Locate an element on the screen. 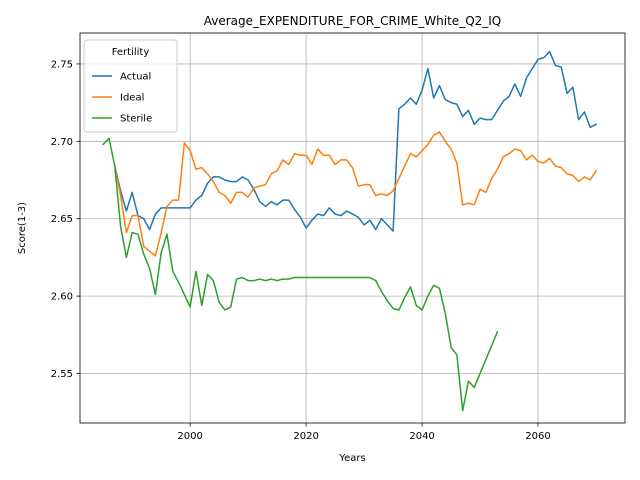 The width and height of the screenshot is (640, 480). x-tick-label: 2000 is located at coordinates (189, 436).